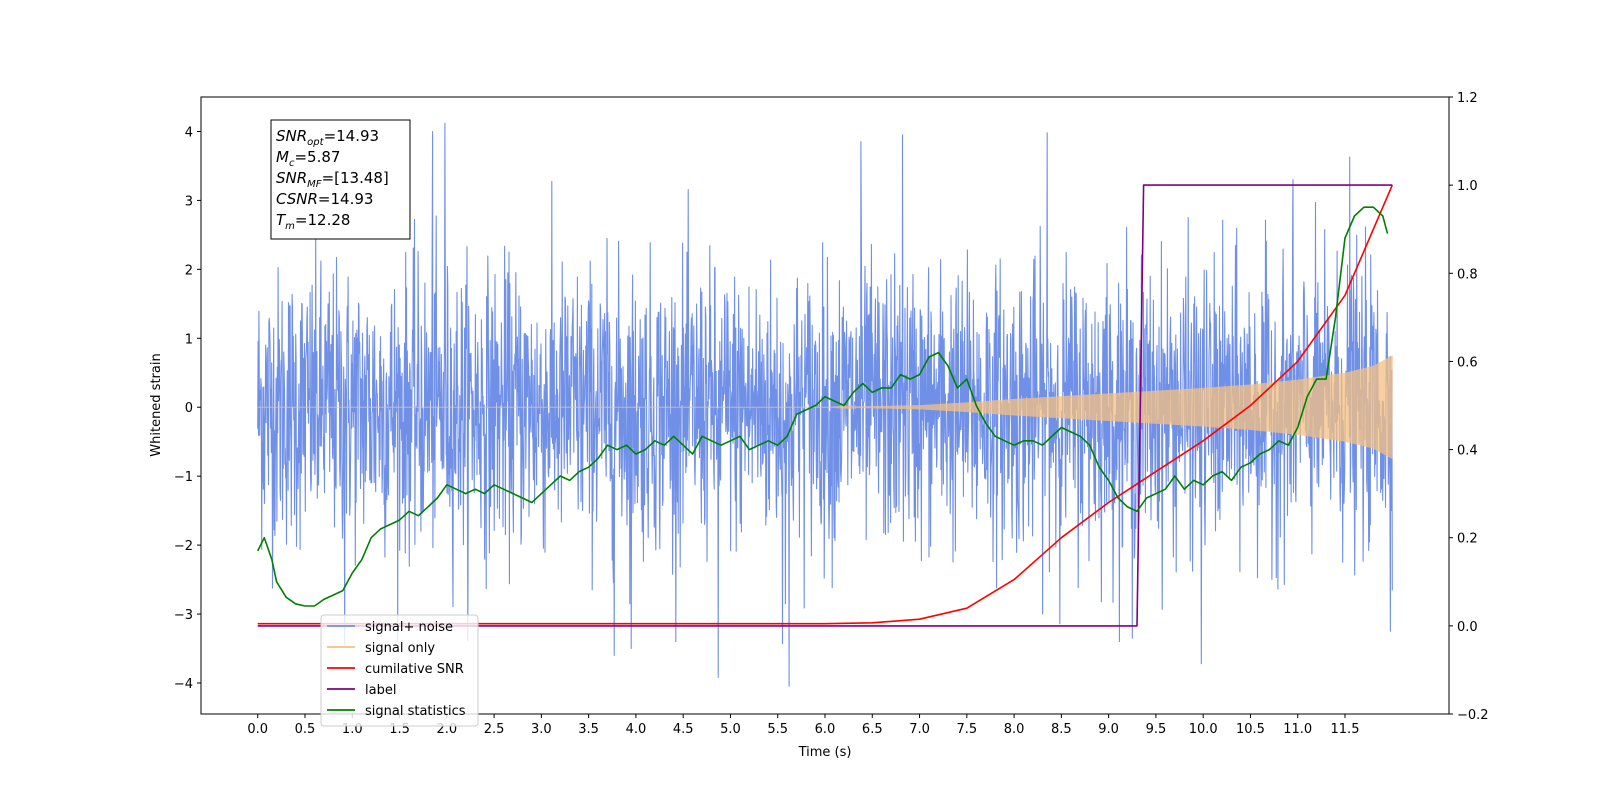  I want to click on y2-tick-label: 0.0, so click(1467, 627).